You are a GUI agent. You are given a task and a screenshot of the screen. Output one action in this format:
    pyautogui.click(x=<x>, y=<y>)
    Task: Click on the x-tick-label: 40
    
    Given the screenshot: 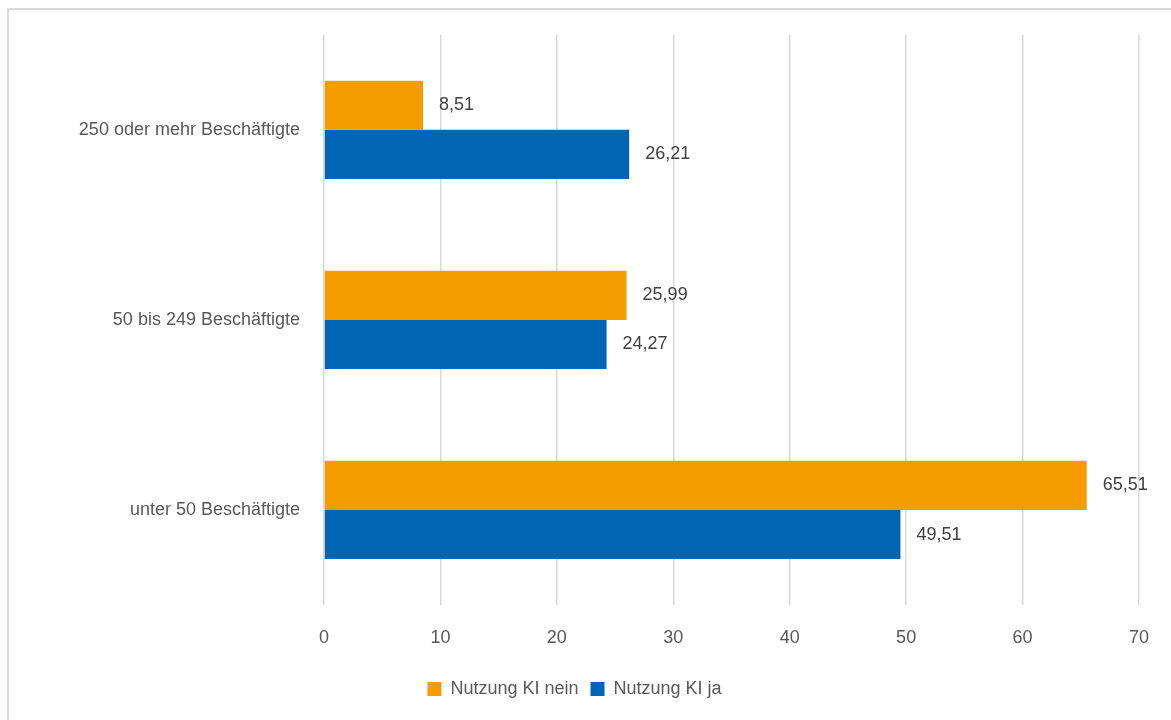 What is the action you would take?
    pyautogui.click(x=789, y=636)
    